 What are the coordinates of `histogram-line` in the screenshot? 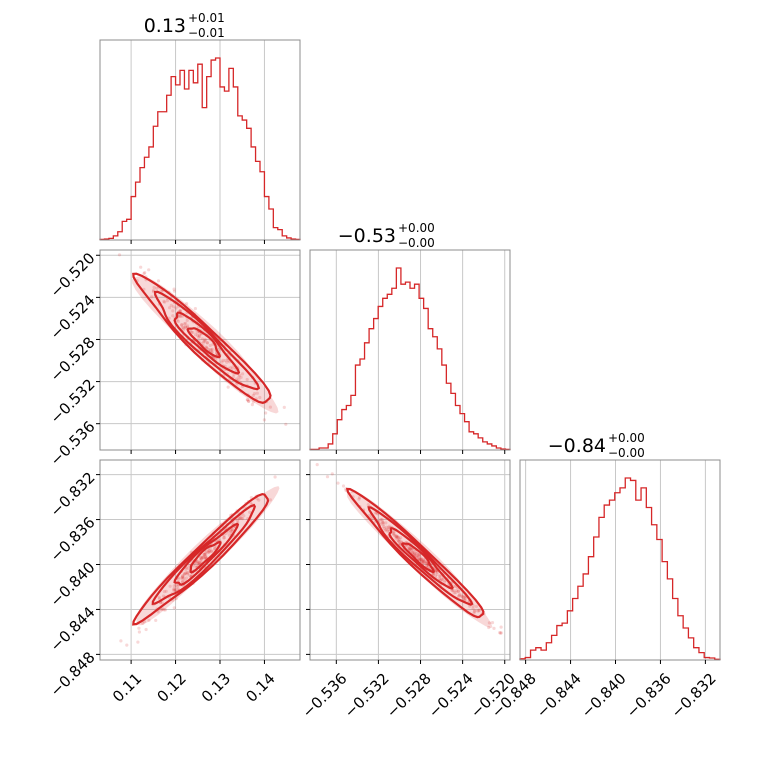 It's located at (620, 568).